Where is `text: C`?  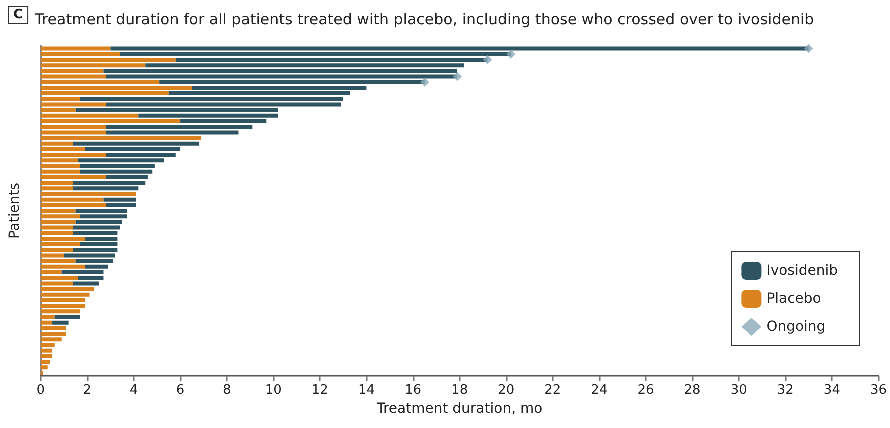
text: C is located at coordinates (19, 15).